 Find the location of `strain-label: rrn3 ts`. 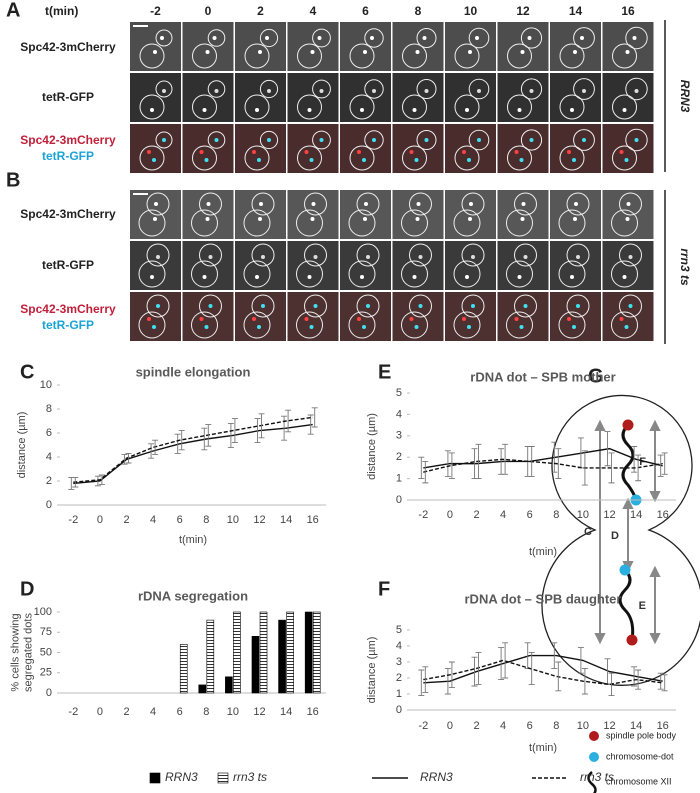

strain-label: rrn3 ts is located at coordinates (685, 267).